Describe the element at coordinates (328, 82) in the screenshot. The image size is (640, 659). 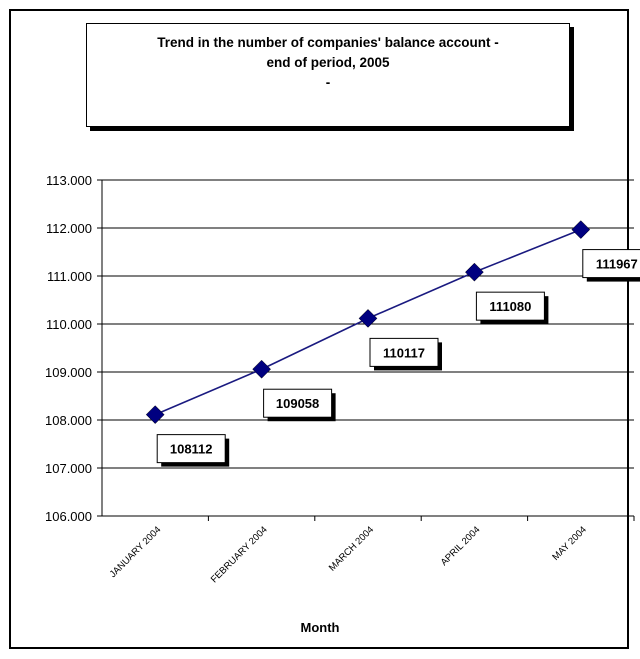
I see `chart-title-line-3: -` at that location.